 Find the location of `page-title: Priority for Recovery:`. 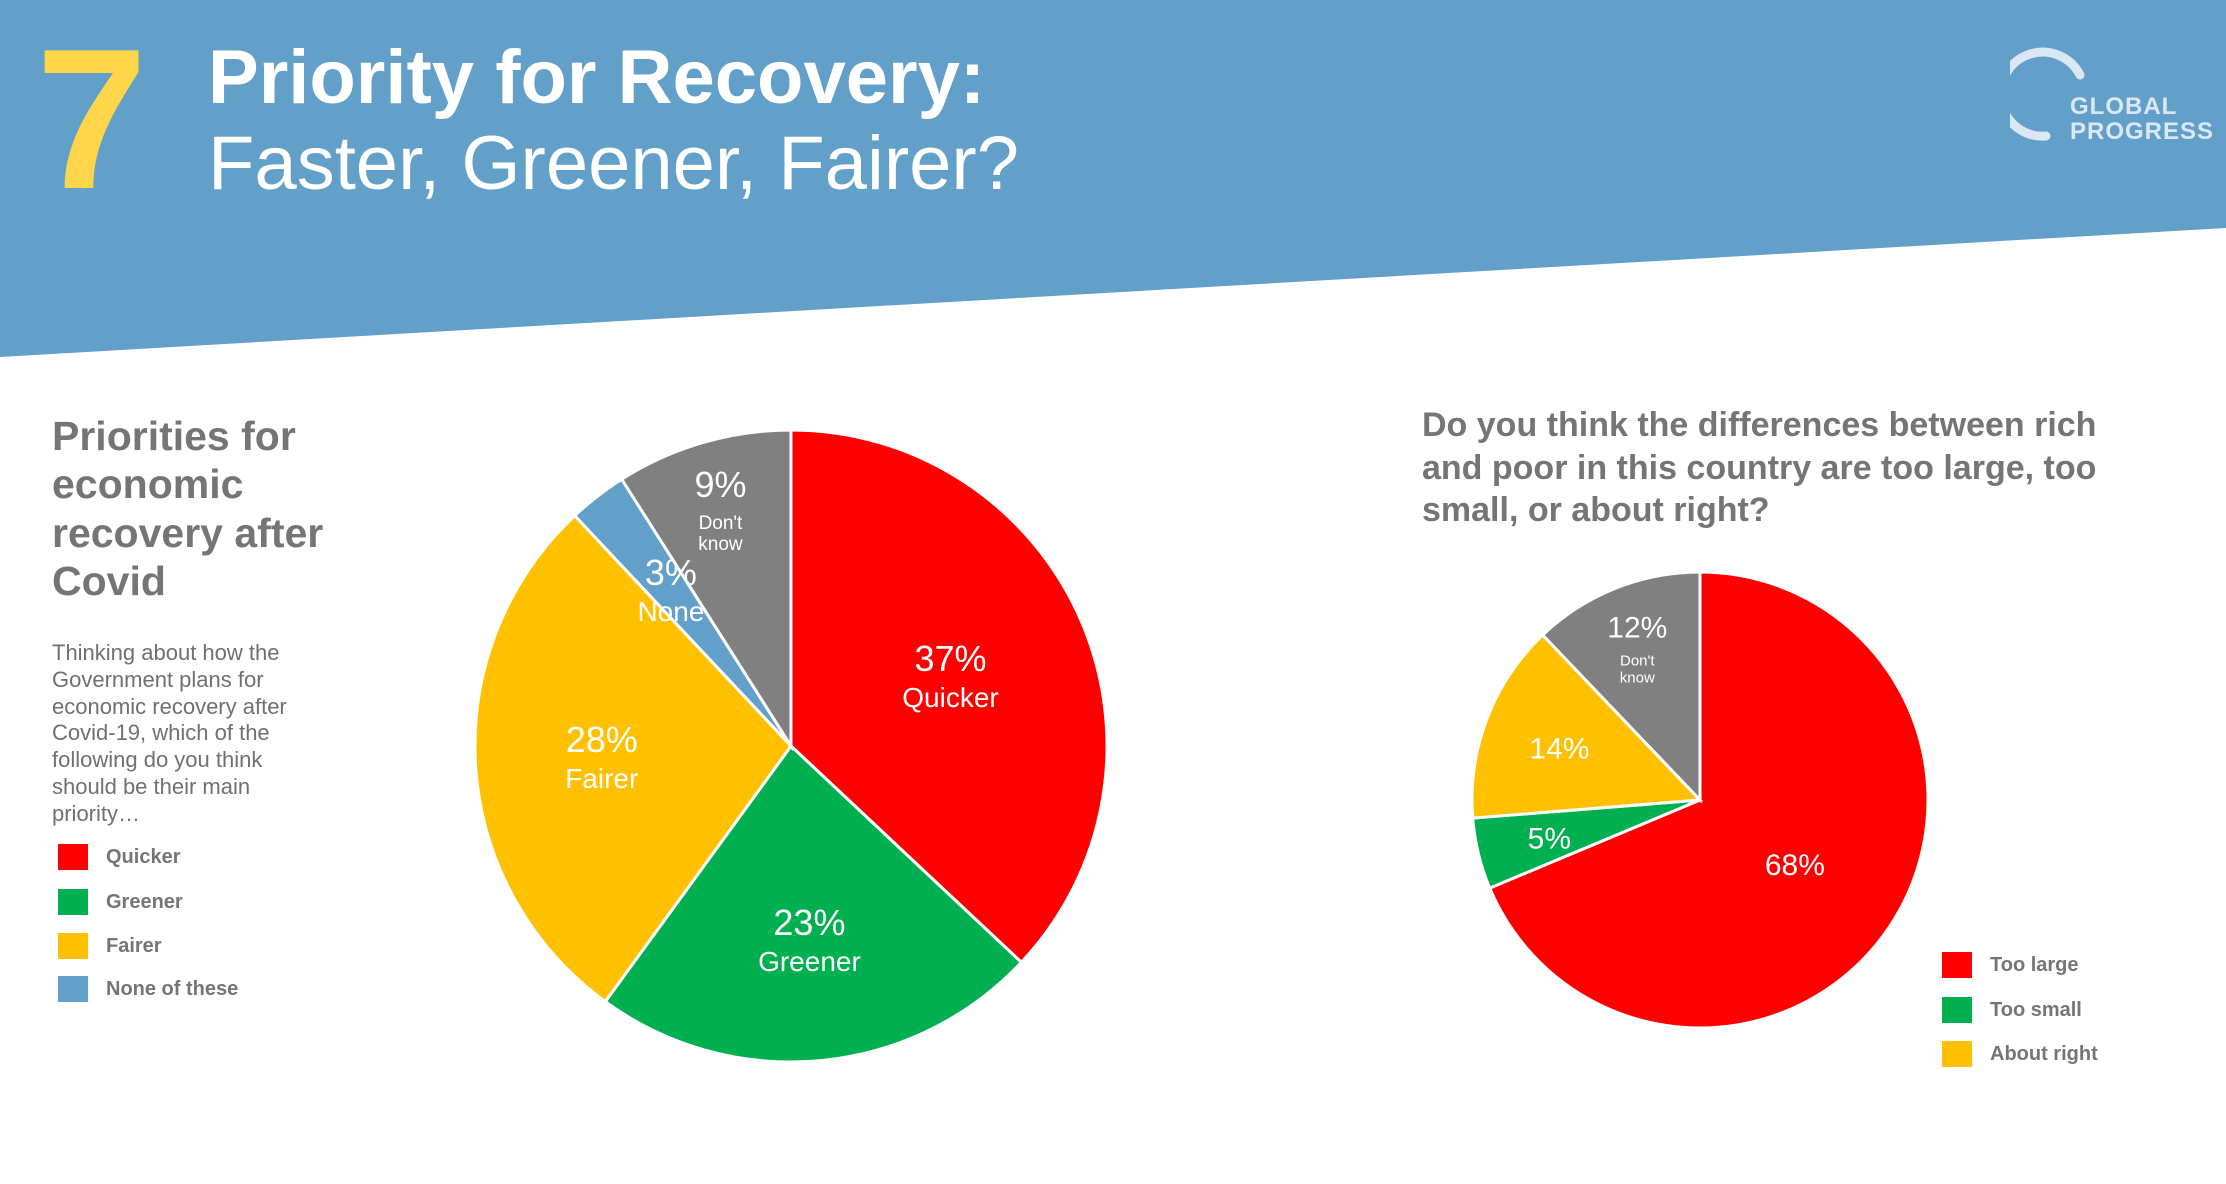

page-title: Priority for Recovery: is located at coordinates (597, 77).